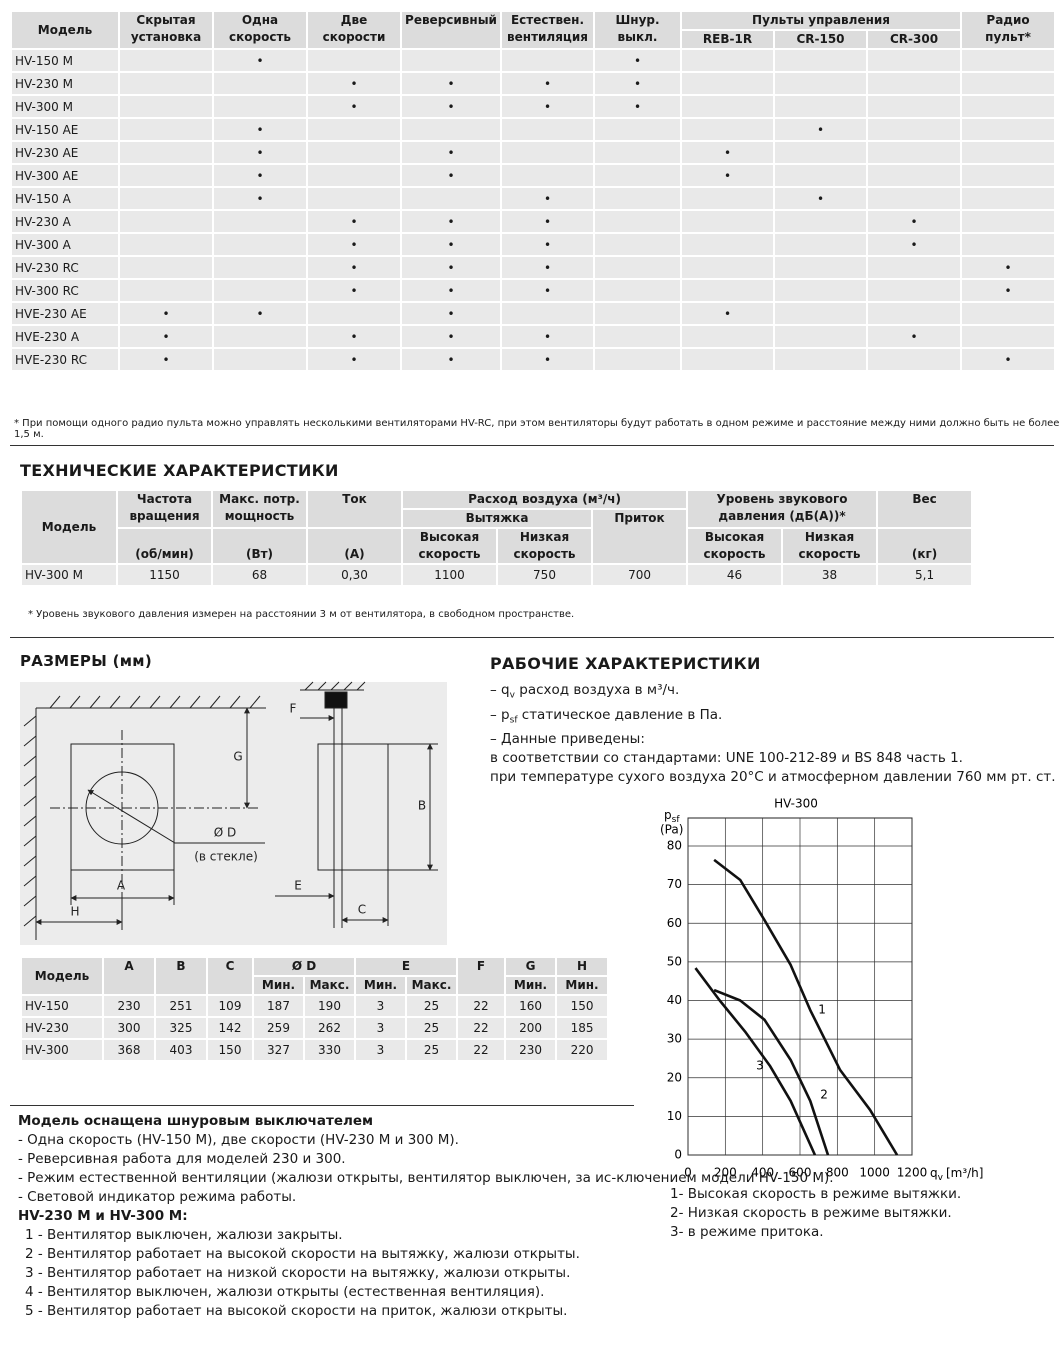 This screenshot has width=1064, height=1355. What do you see at coordinates (65, 290) in the screenshot?
I see `model-cell: HV-300 RC` at bounding box center [65, 290].